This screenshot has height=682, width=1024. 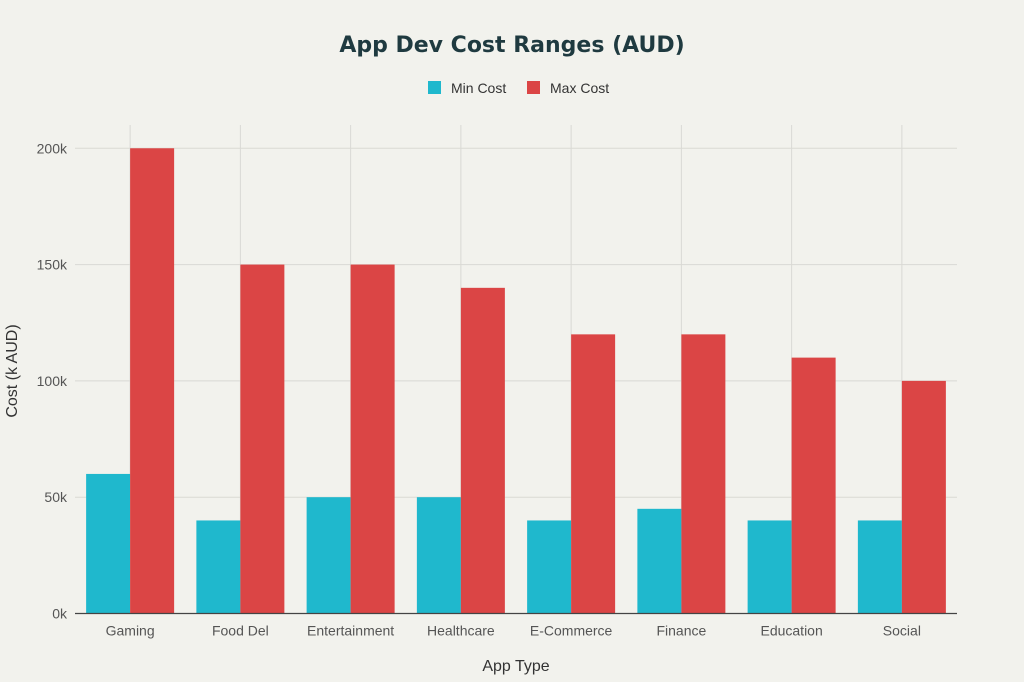 I want to click on legend-item: Max Cost, so click(x=568, y=88).